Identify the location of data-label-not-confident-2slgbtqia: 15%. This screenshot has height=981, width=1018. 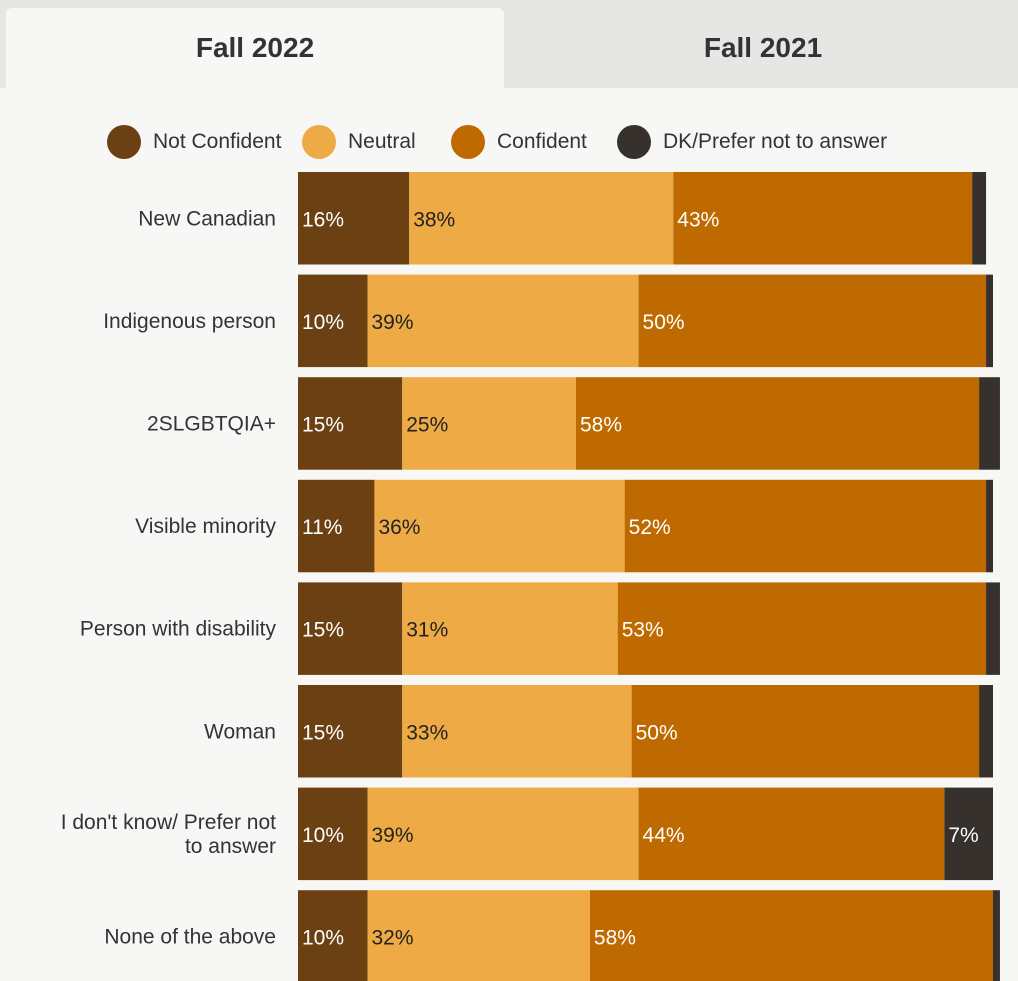
(323, 424).